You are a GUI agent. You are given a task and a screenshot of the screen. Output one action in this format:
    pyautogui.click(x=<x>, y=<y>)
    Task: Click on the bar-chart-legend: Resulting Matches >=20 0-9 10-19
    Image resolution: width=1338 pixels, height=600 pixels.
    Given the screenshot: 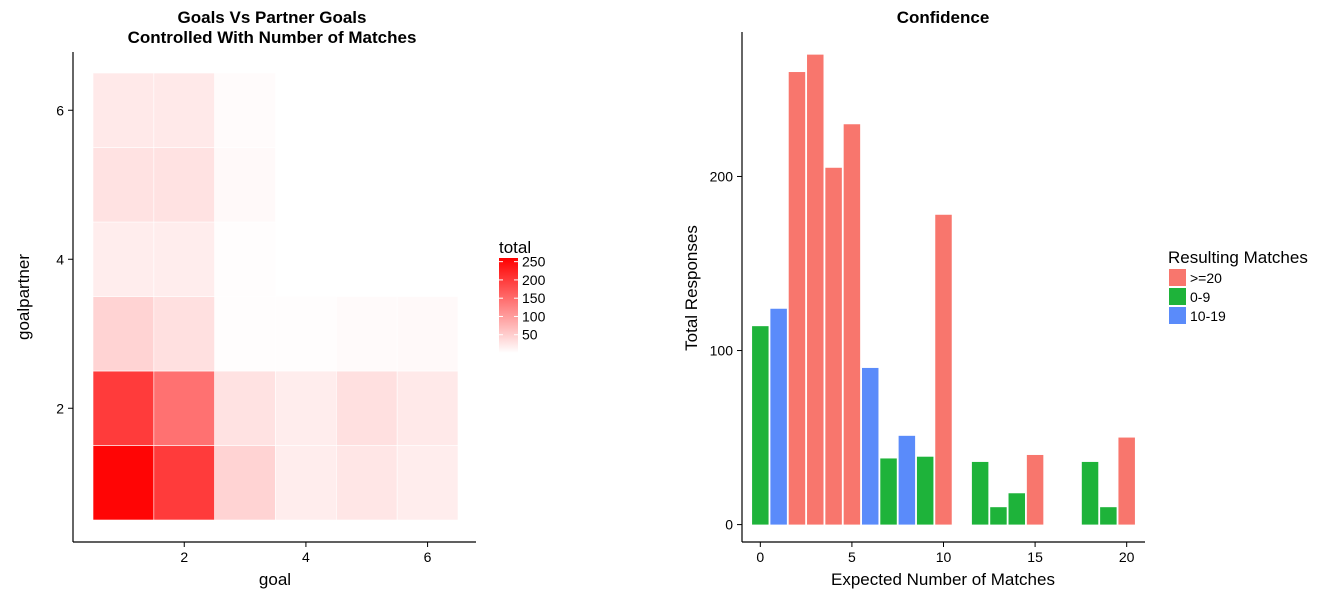 What is the action you would take?
    pyautogui.click(x=1238, y=286)
    